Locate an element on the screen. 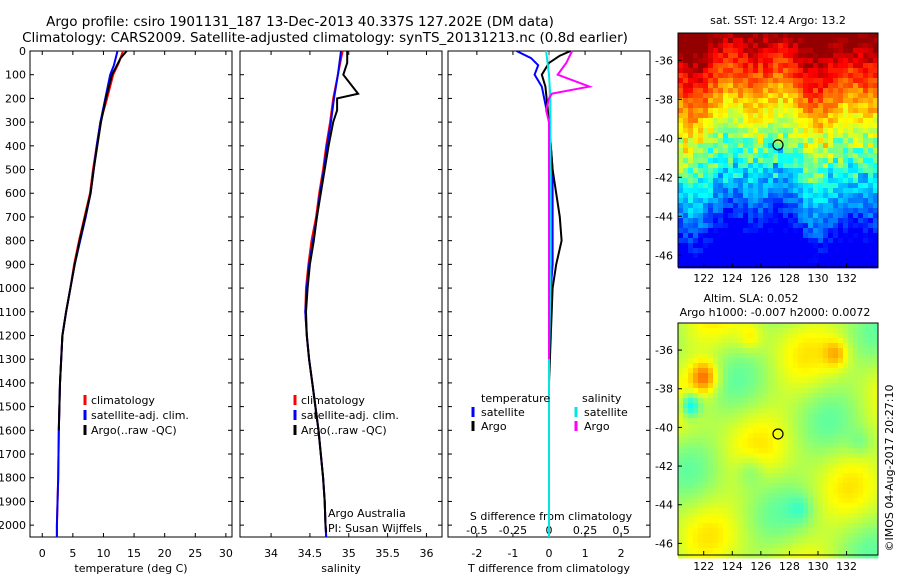 Image resolution: width=900 pixels, height=580 pixels. y-tick-label: 600 is located at coordinates (15, 193).